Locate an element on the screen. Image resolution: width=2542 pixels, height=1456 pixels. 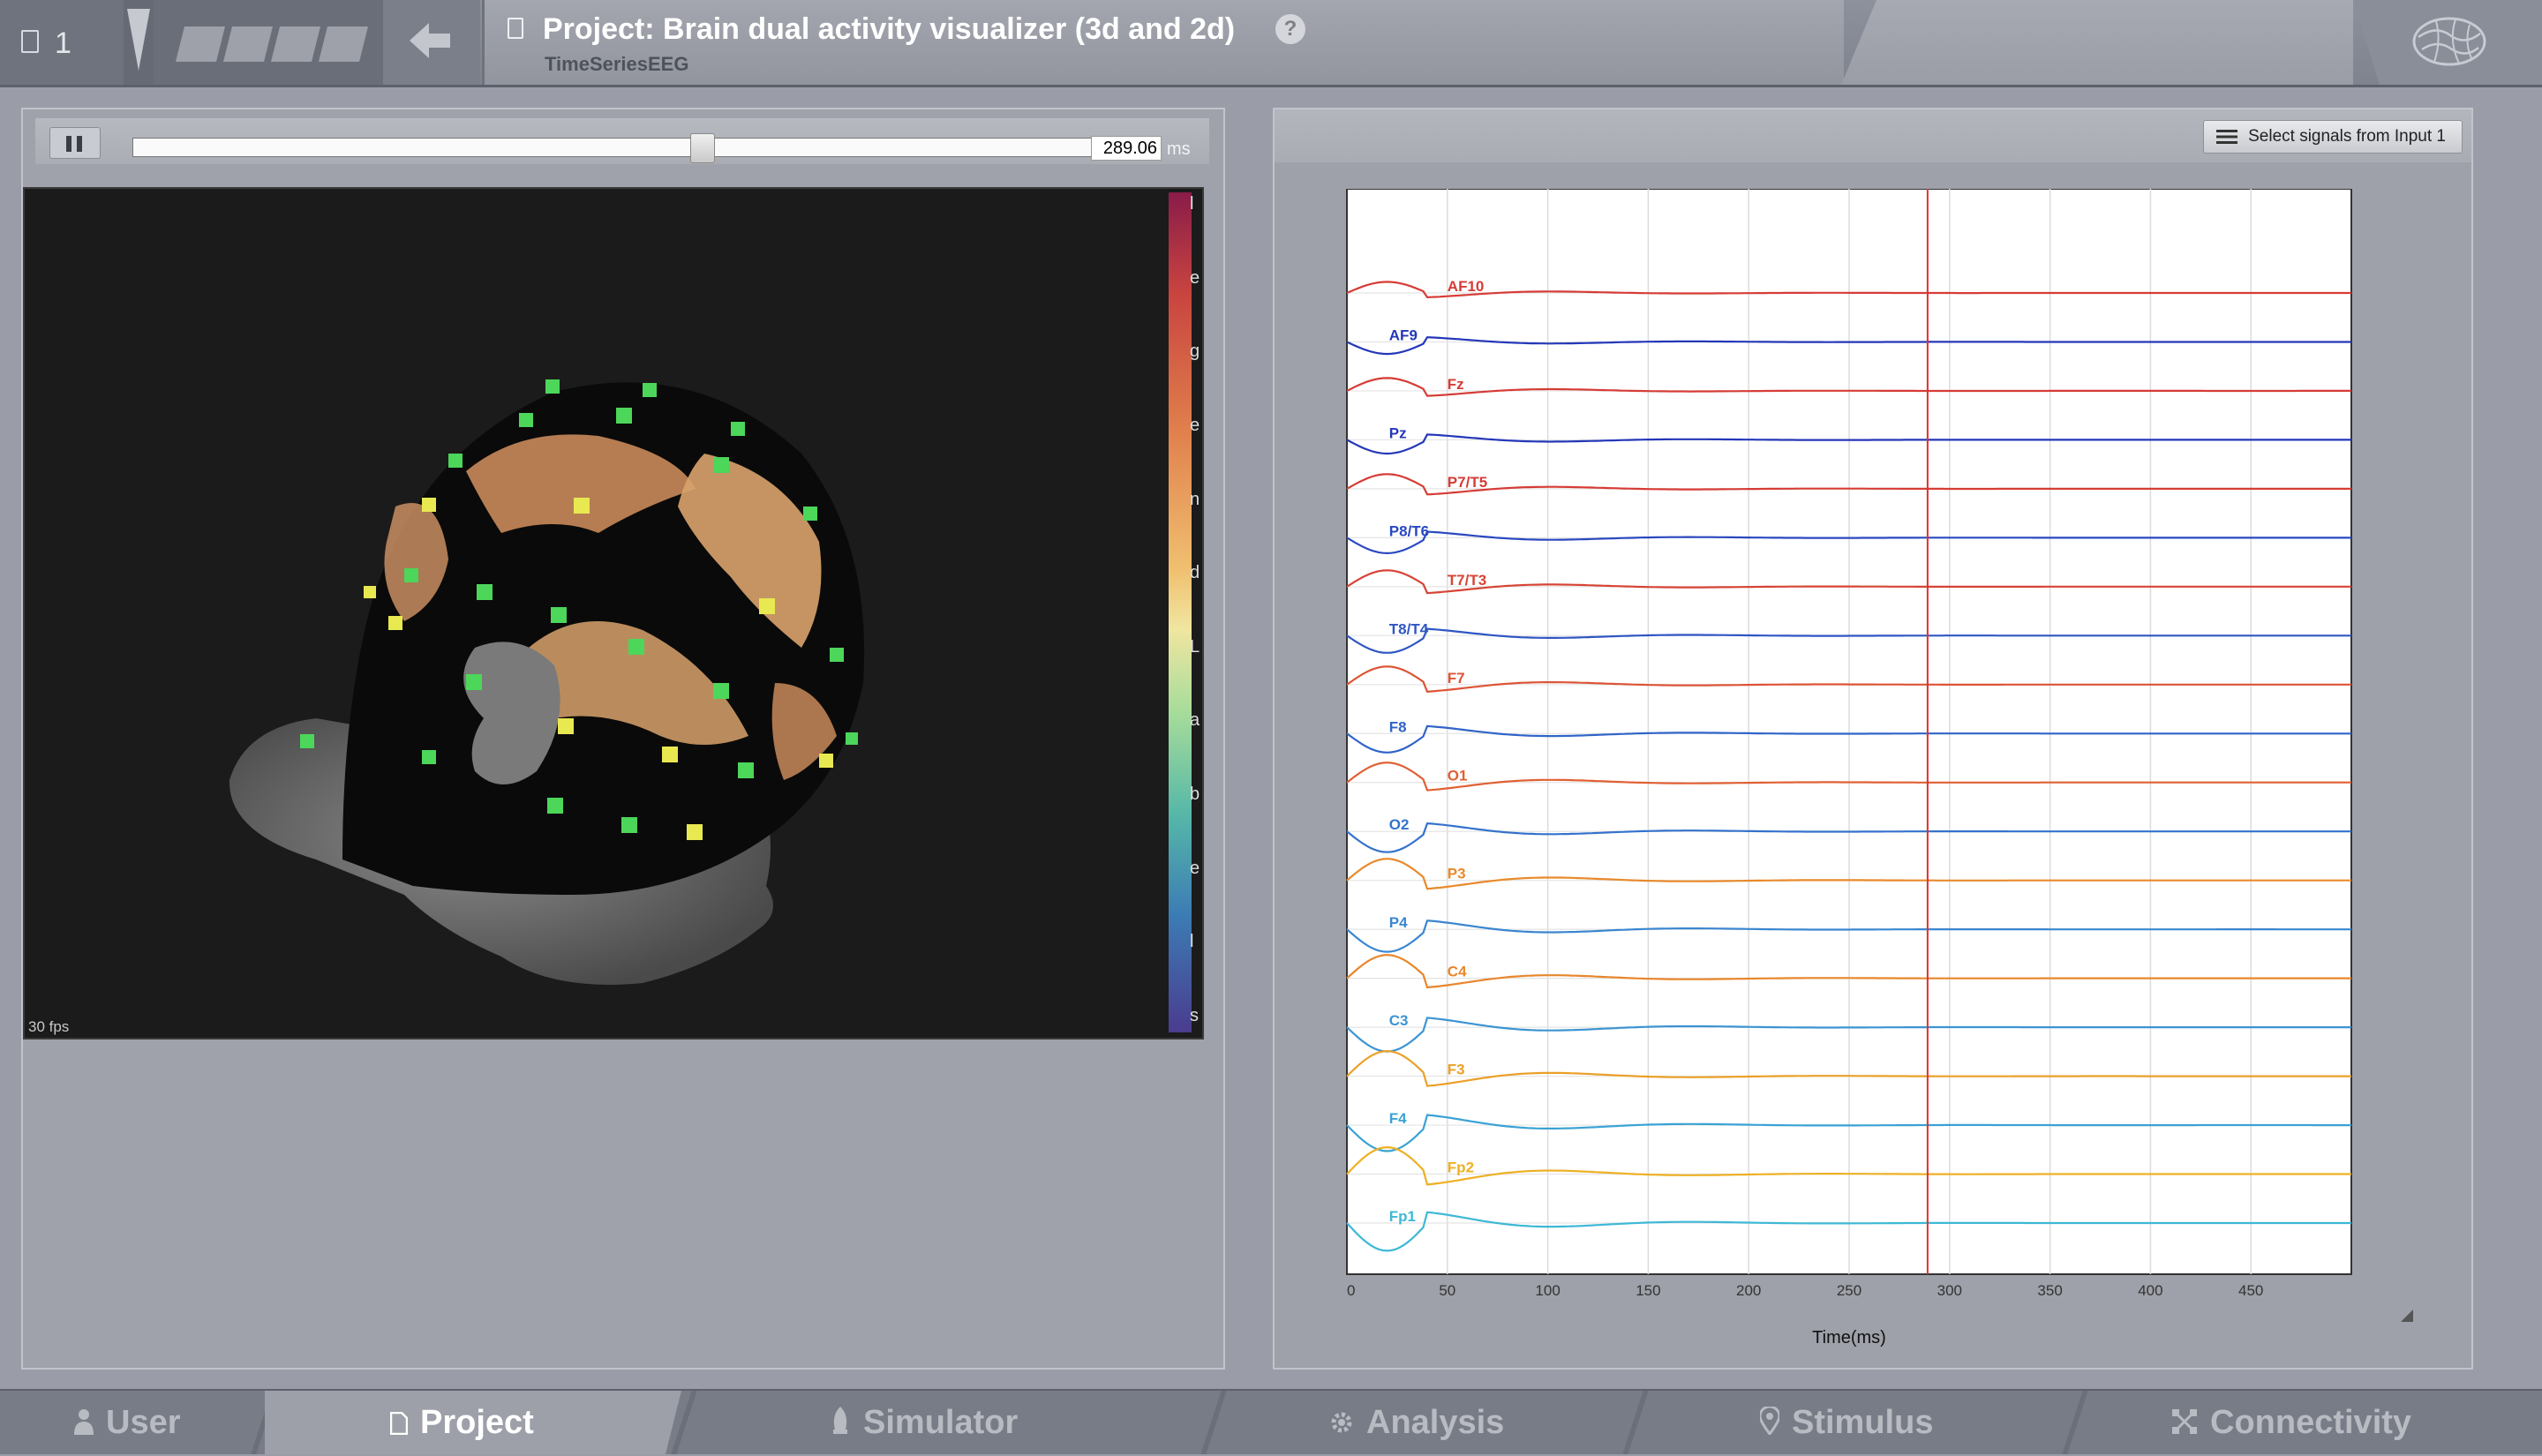
x-tick-label: 50 is located at coordinates (1447, 1290).